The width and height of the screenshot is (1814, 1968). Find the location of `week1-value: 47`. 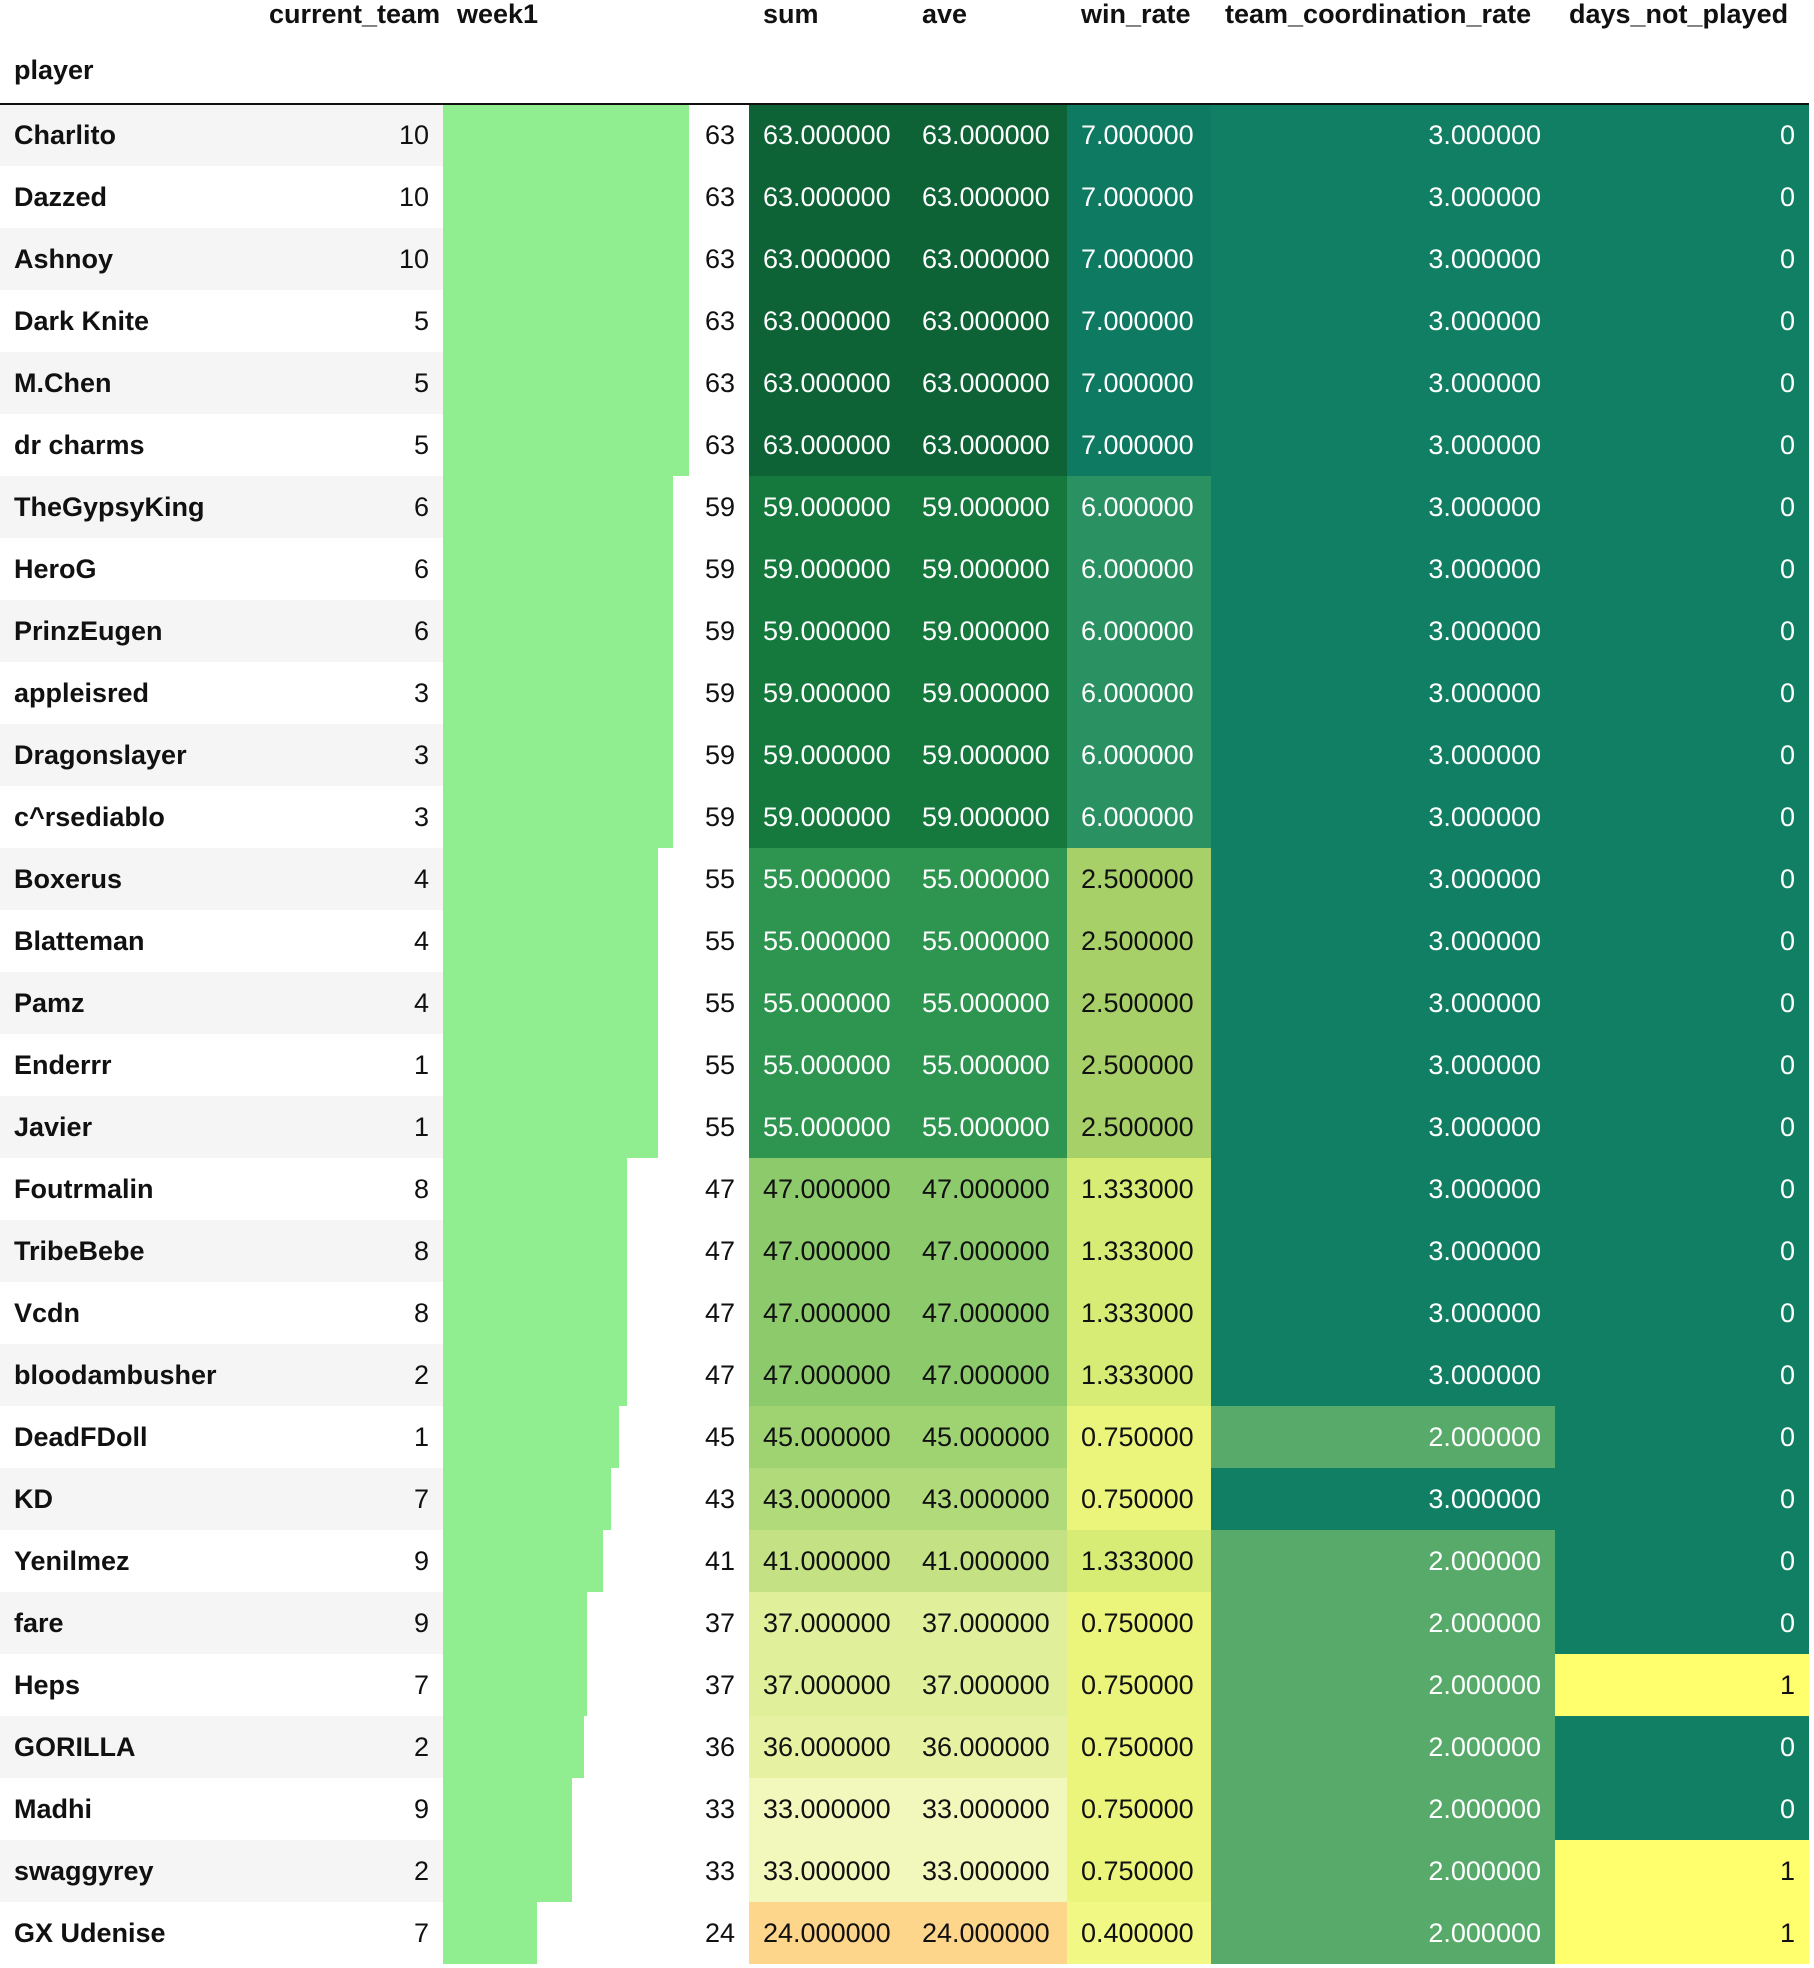

week1-value: 47 is located at coordinates (719, 1374).